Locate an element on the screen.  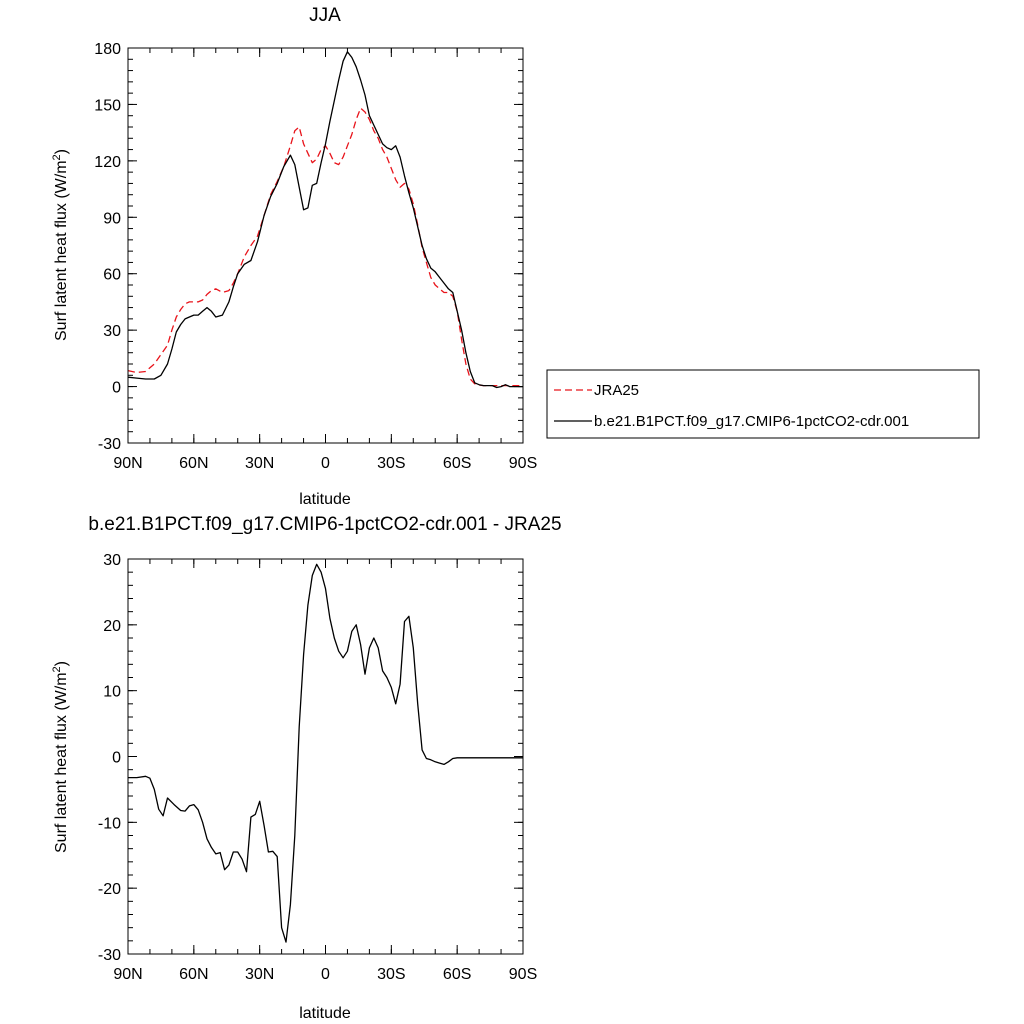
bottom-panel-series is located at coordinates (325, 753).